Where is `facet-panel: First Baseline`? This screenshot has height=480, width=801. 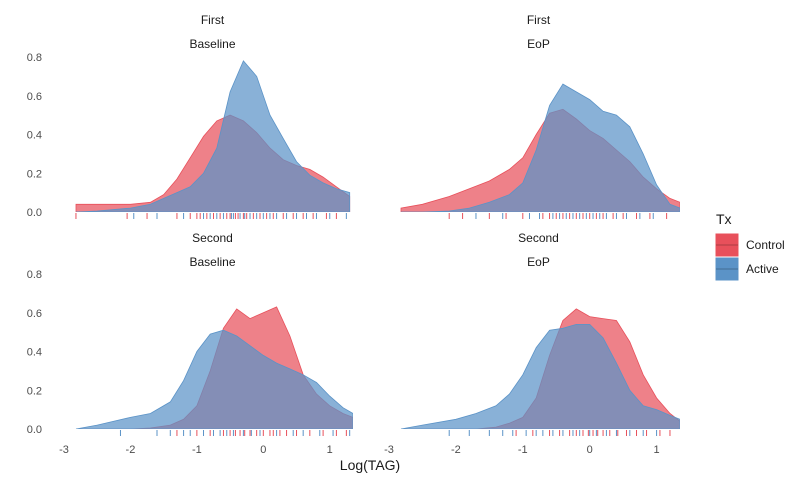 facet-panel: First Baseline is located at coordinates (213, 116).